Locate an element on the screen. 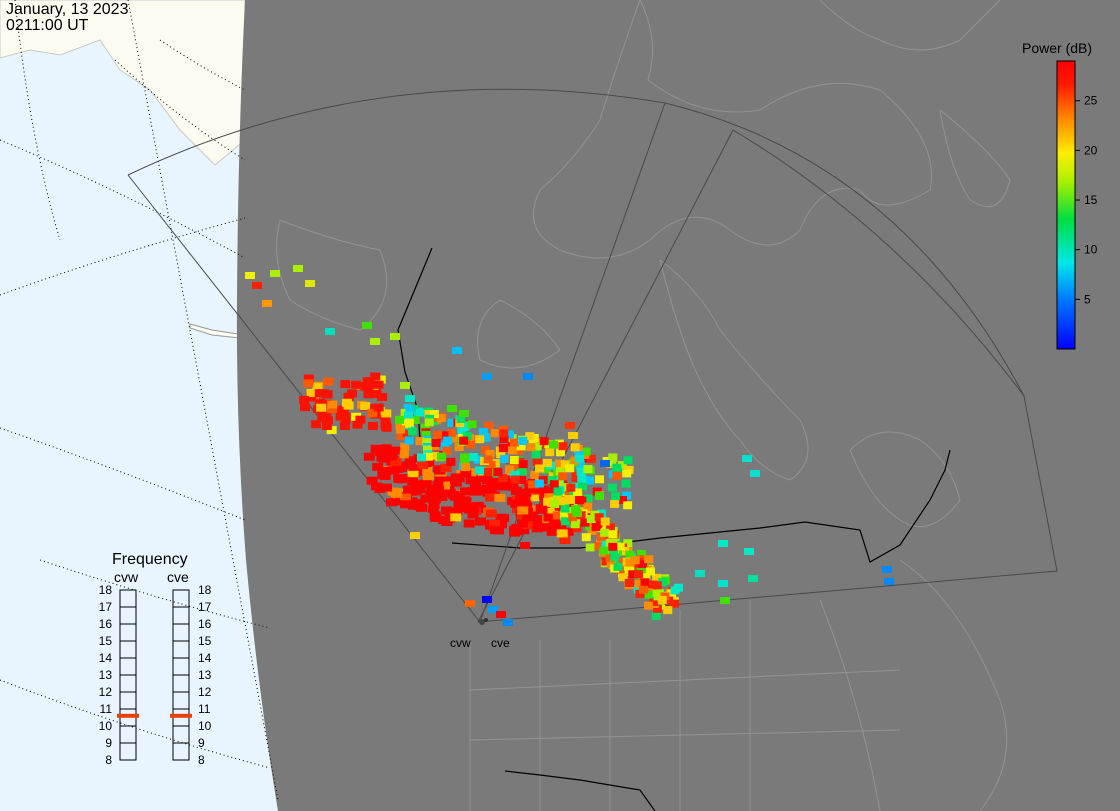 The image size is (1120, 811). radar-stations: cvw cve is located at coordinates (480, 634).